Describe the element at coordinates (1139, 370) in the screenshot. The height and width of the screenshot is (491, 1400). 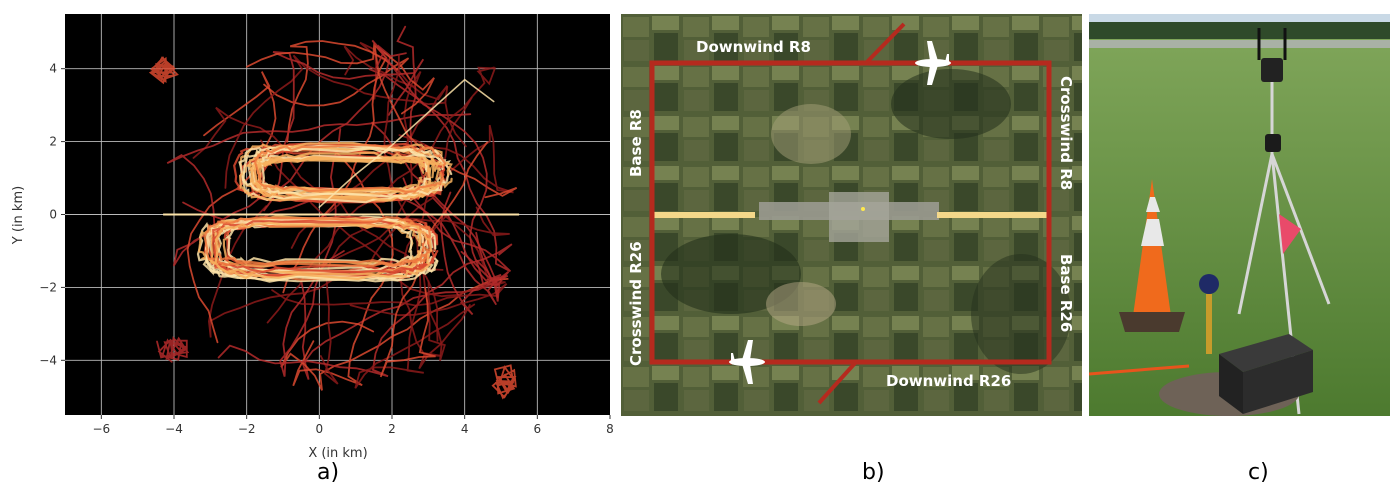
I see `power-cable` at that location.